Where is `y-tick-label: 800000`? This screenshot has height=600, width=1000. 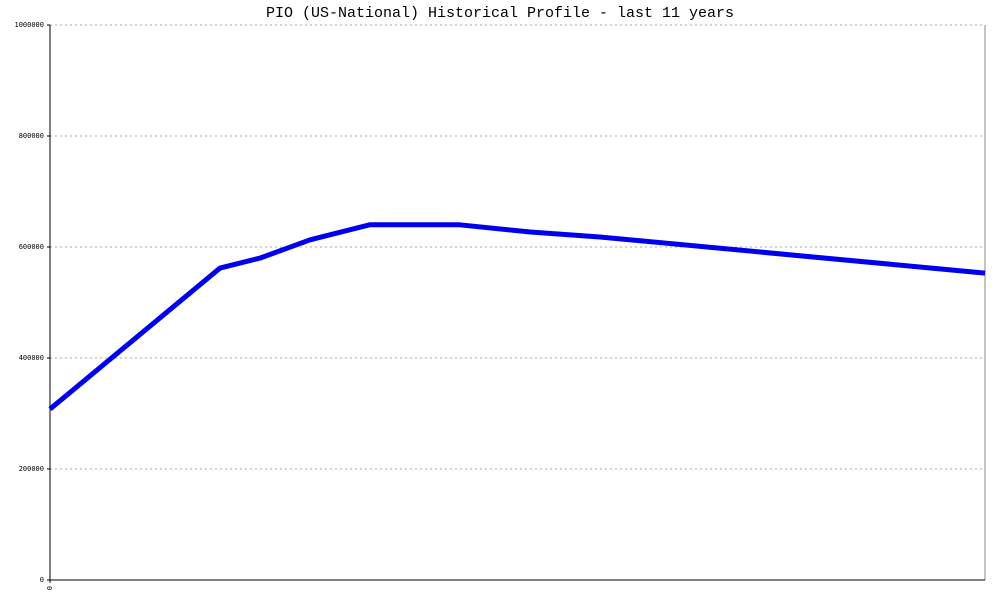
y-tick-label: 800000 is located at coordinates (31, 136).